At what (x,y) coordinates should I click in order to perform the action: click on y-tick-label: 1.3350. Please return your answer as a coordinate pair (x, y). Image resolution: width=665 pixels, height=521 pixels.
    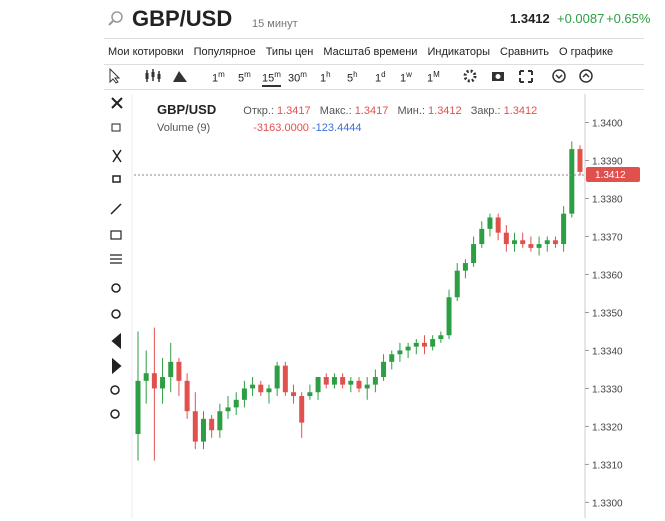
    Looking at the image, I should click on (607, 313).